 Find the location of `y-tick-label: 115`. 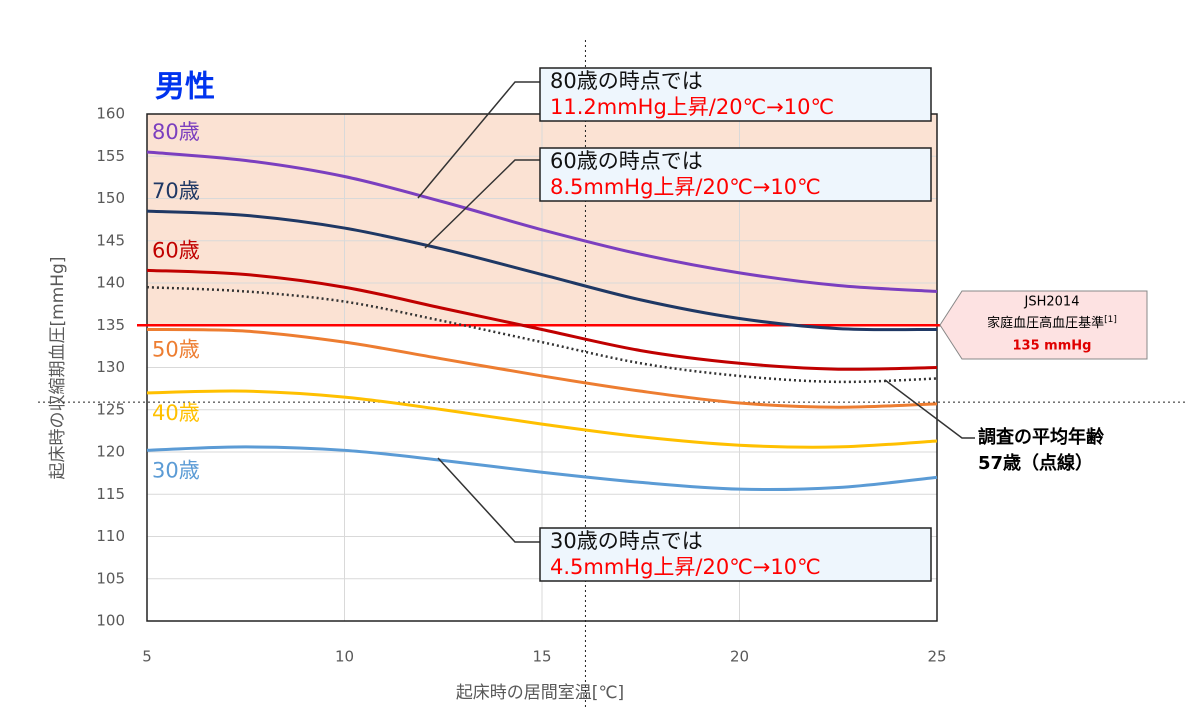

y-tick-label: 115 is located at coordinates (110, 494).